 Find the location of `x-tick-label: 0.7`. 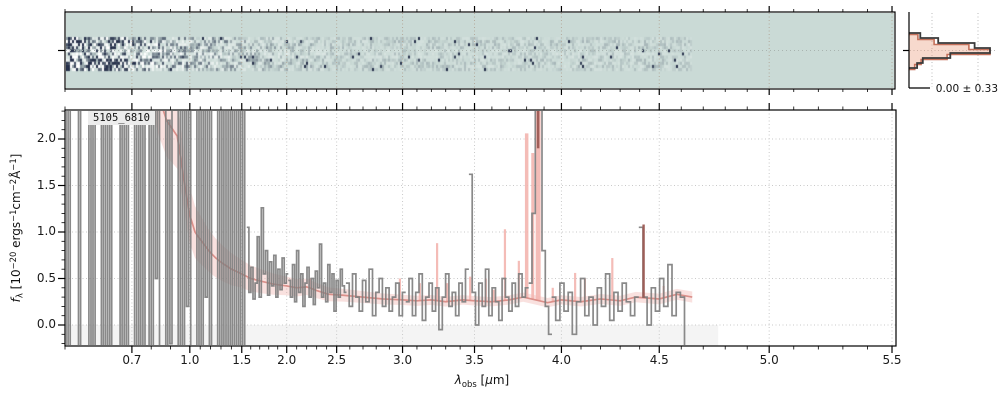

x-tick-label: 0.7 is located at coordinates (132, 360).